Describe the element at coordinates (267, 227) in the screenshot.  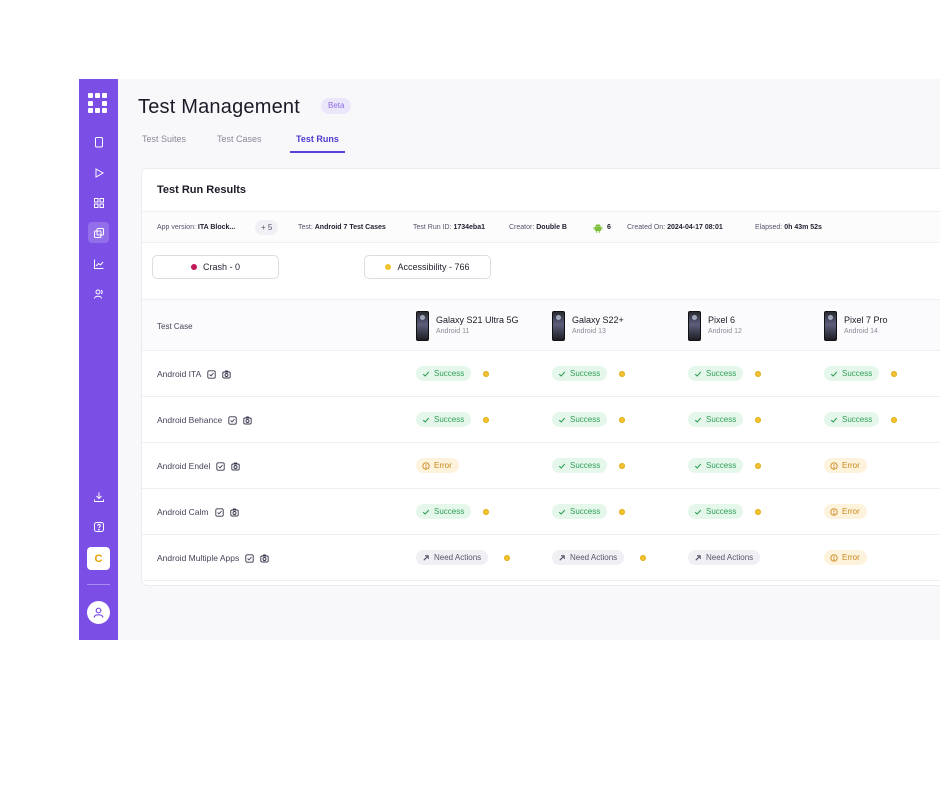
I see `more-versions-chip: + 5` at that location.